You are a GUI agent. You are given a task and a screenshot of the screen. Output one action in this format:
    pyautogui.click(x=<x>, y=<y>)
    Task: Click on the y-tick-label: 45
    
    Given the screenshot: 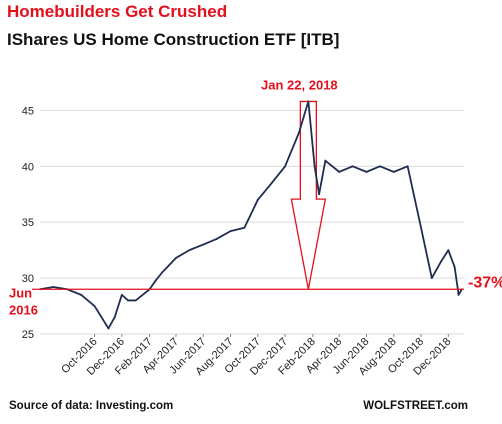 What is the action you would take?
    pyautogui.click(x=28, y=111)
    